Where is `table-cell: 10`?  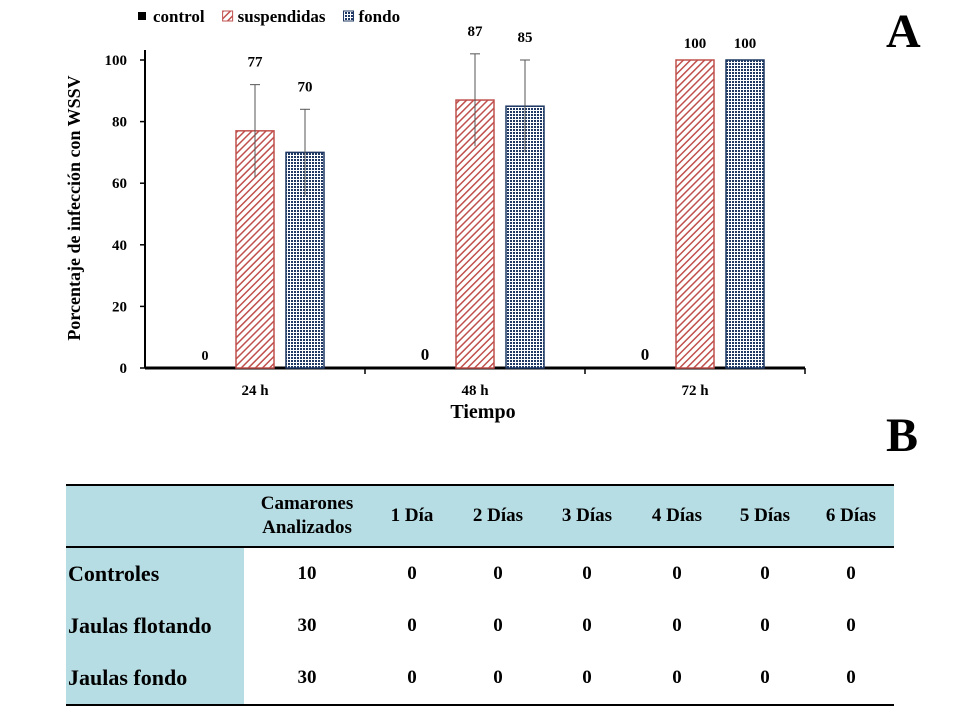 table-cell: 10 is located at coordinates (307, 573).